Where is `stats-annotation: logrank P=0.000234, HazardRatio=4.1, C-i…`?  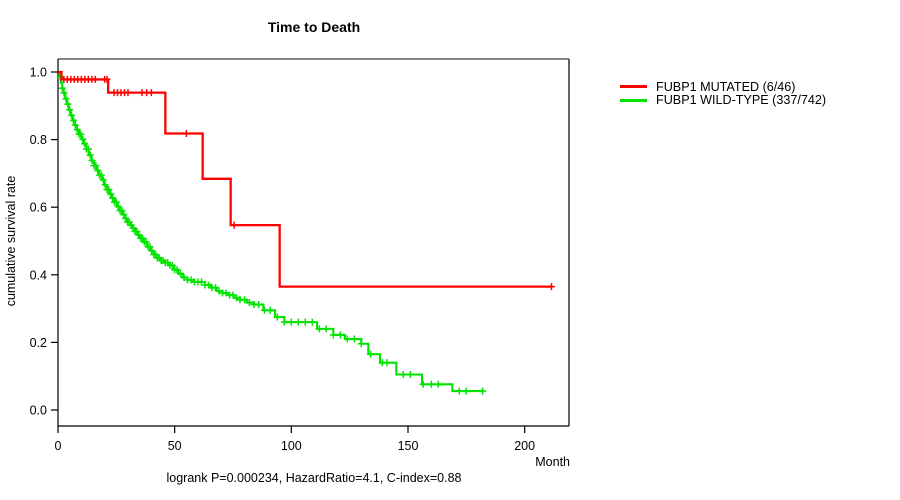 stats-annotation: logrank P=0.000234, HazardRatio=4.1, C-i… is located at coordinates (314, 478).